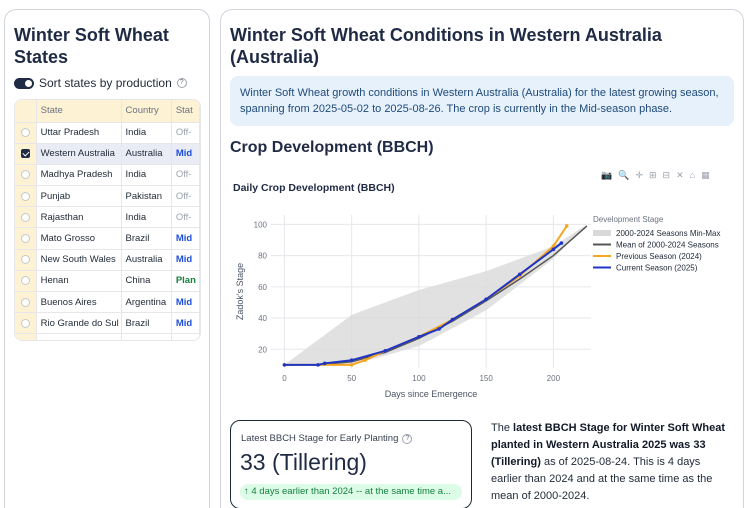 The height and width of the screenshot is (508, 748). Describe the element at coordinates (705, 175) in the screenshot. I see `plotly-logo-icon: ▦` at that location.